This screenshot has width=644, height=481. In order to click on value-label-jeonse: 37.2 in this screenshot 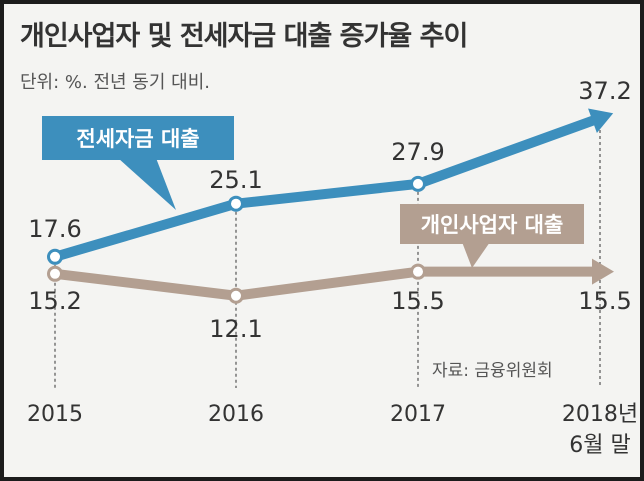, I will do `click(604, 91)`.